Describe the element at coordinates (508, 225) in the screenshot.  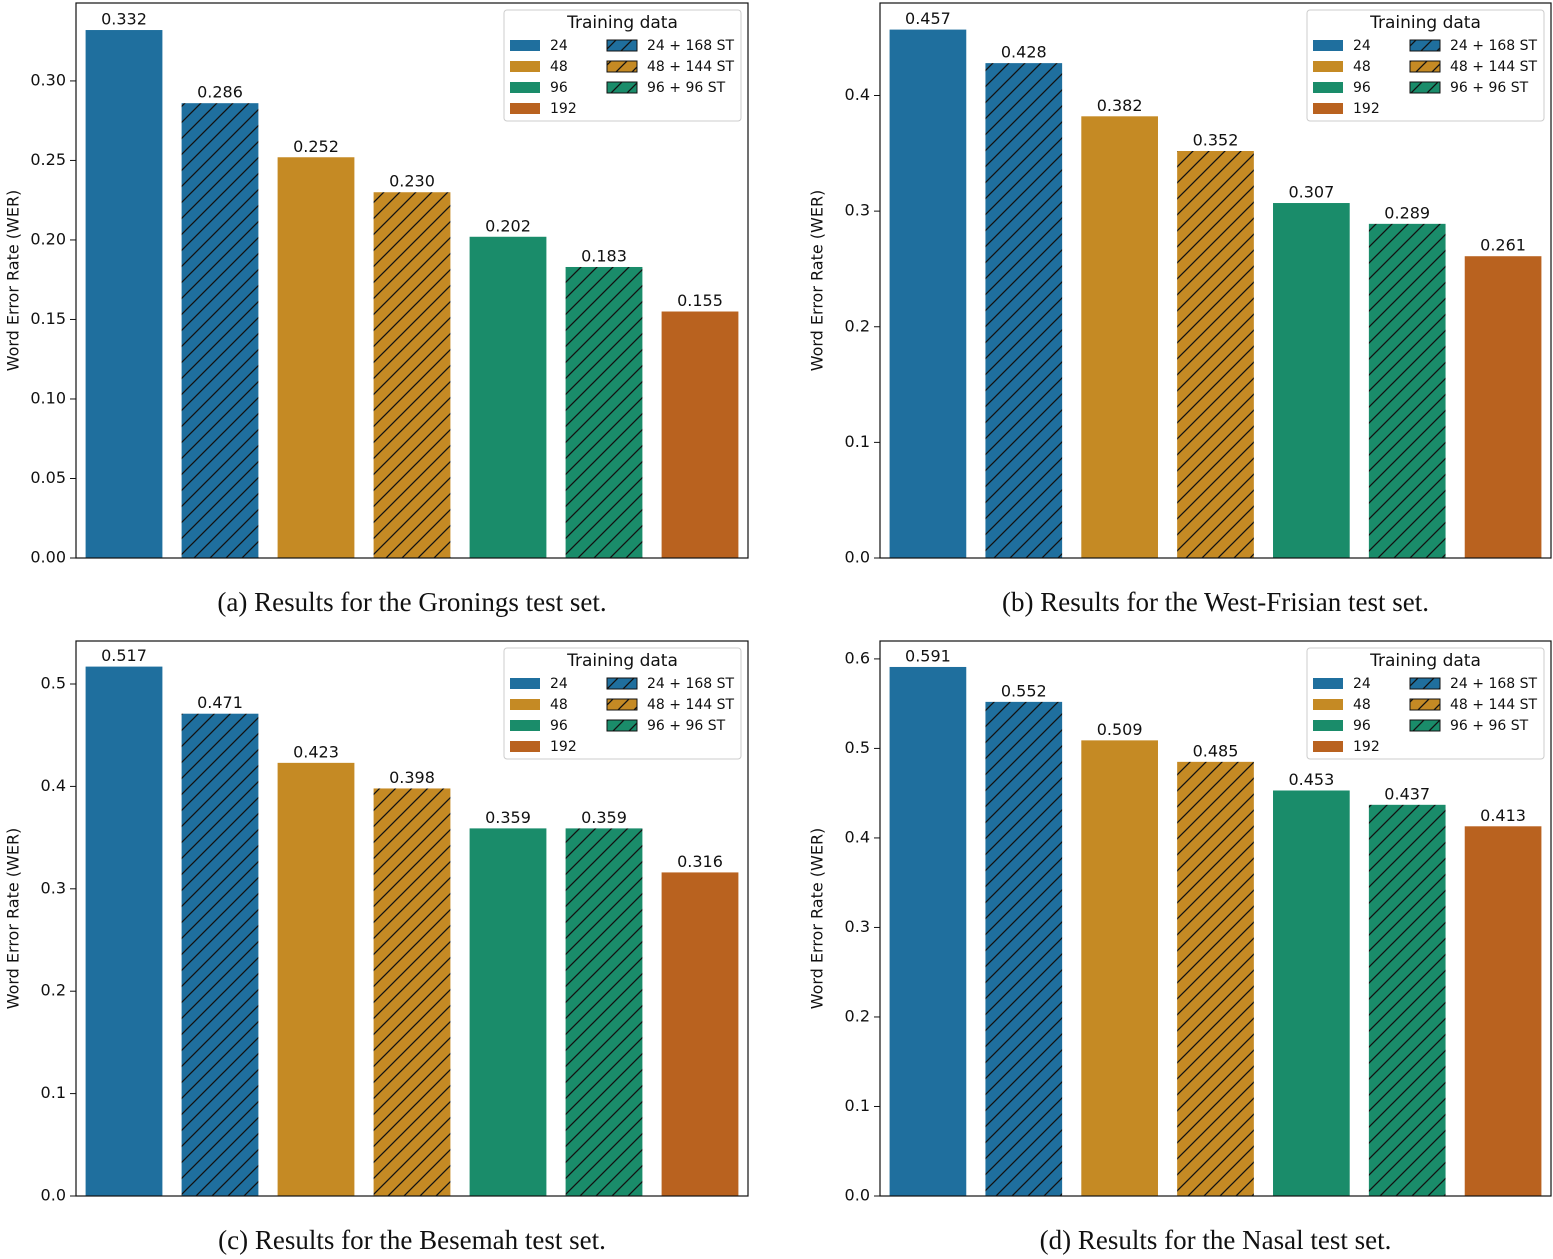
I see `value-label: 0.202` at that location.